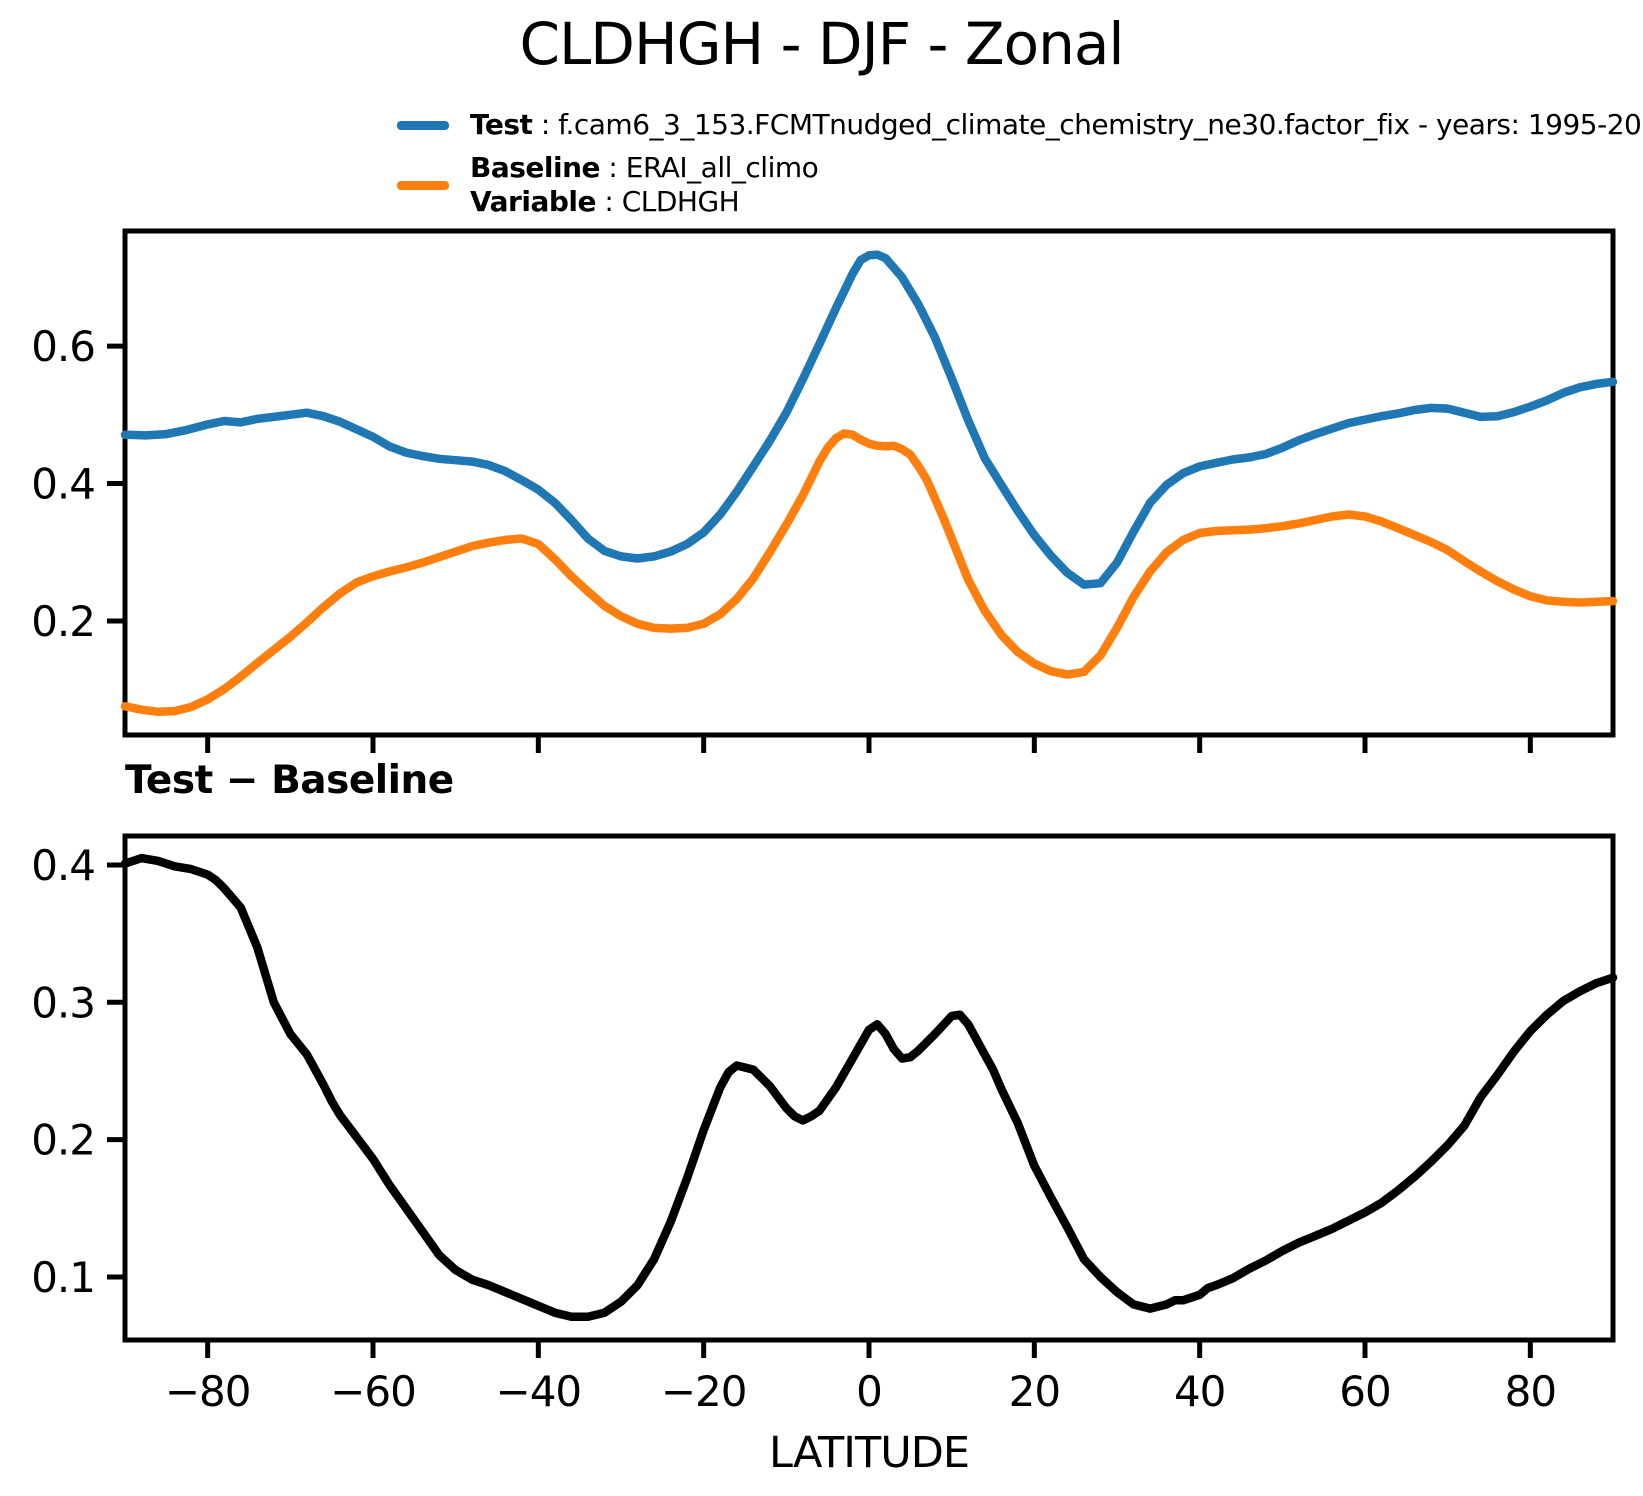  What do you see at coordinates (821, 44) in the screenshot?
I see `figure-title: CLDHGH - DJF - Zonal` at bounding box center [821, 44].